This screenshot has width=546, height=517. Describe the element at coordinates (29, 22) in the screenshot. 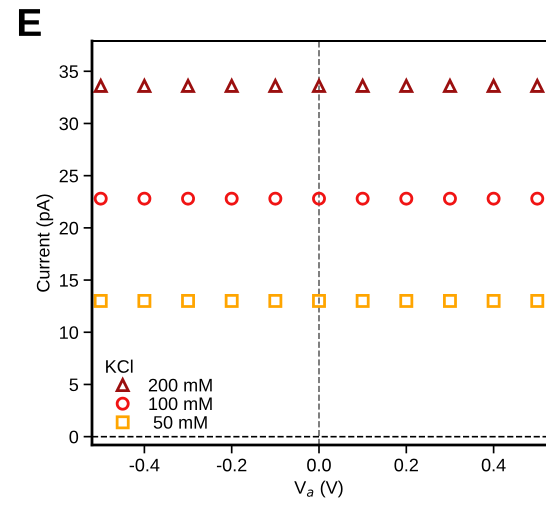

I see `text: E` at that location.